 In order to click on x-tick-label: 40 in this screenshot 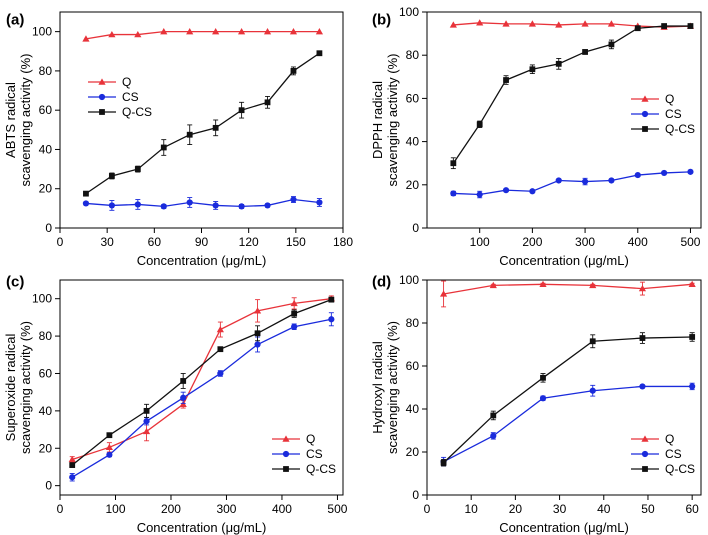, I will do `click(604, 509)`.